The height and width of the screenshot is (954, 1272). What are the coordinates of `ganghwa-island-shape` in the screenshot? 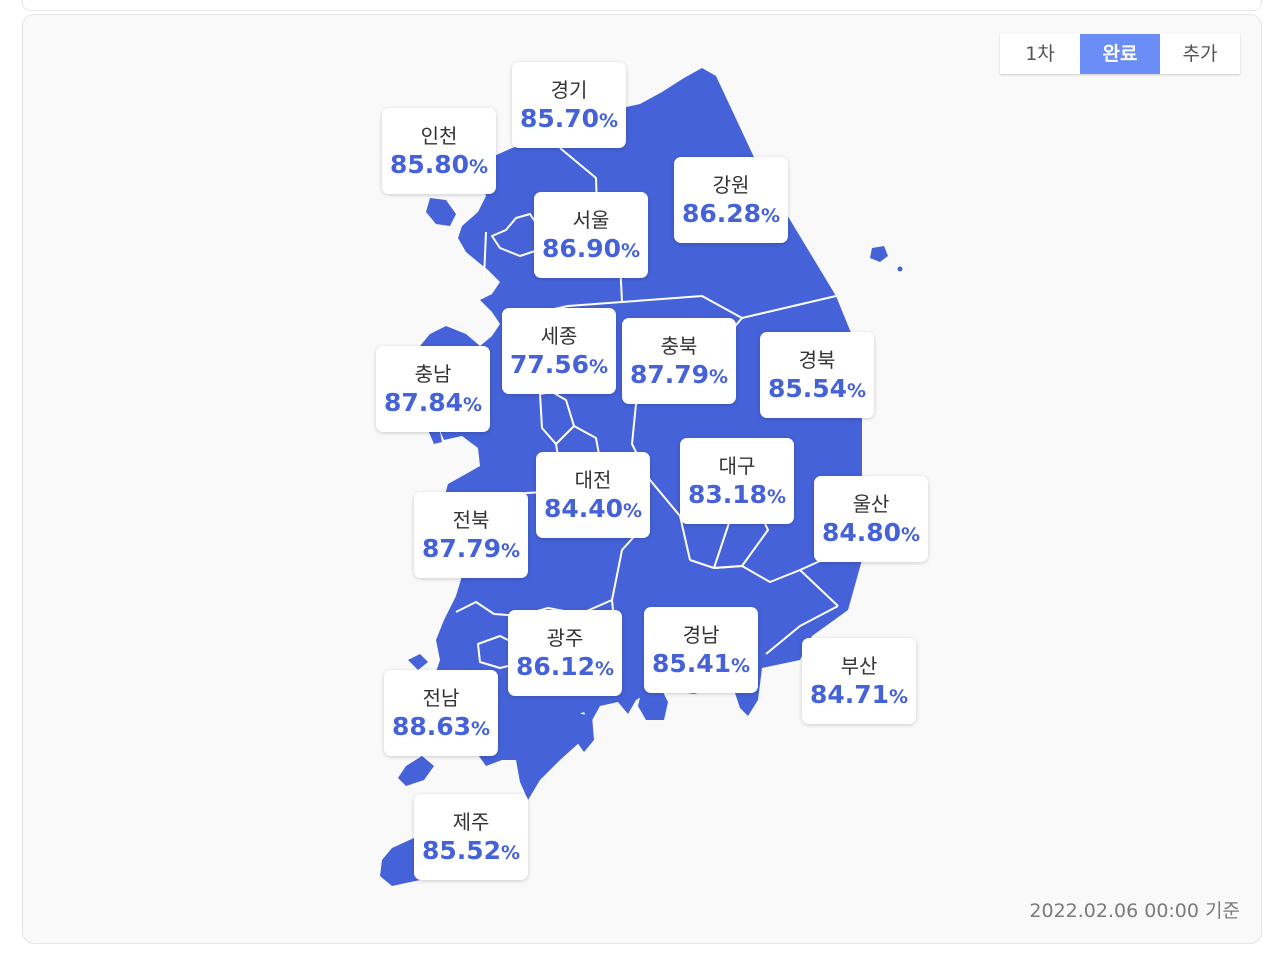 It's located at (441, 212).